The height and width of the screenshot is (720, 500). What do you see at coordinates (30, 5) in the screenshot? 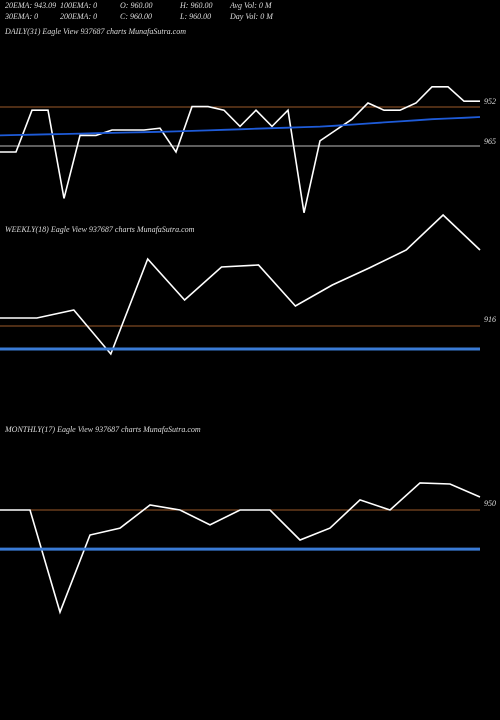
I see `header-stat: 20EMA: 943.09` at bounding box center [30, 5].